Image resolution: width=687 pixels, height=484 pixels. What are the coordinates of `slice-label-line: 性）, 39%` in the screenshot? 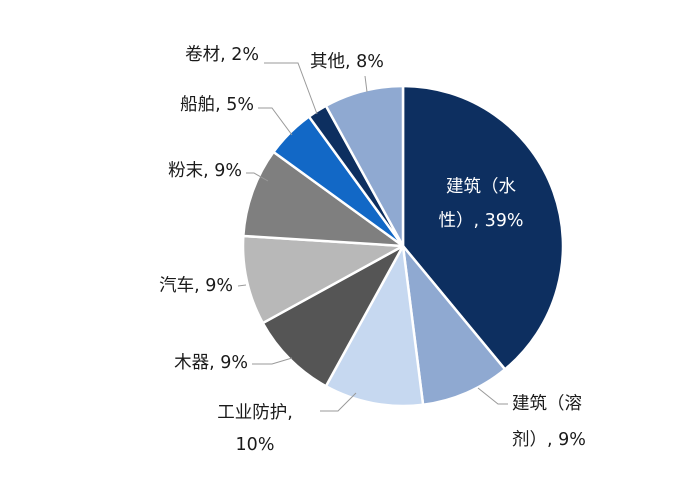 It's located at (480, 221).